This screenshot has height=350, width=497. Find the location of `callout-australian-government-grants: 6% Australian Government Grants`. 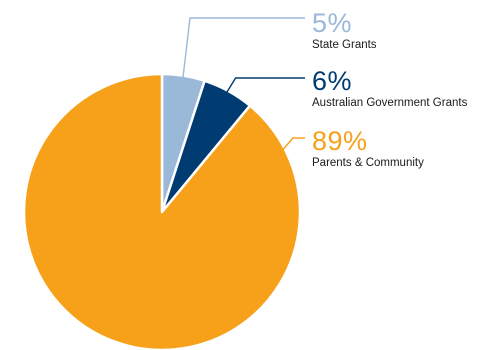

callout-australian-government-grants: 6% Australian Government Grants is located at coordinates (389, 89).